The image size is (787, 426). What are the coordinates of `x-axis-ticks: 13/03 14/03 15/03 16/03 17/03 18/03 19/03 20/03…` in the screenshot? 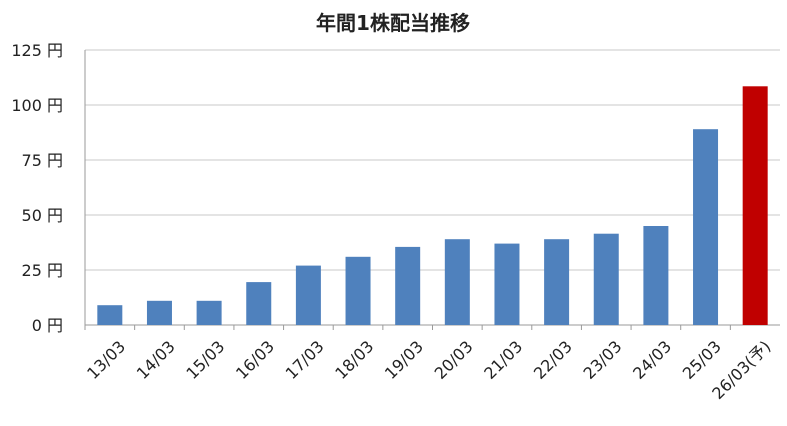 It's located at (428, 370).